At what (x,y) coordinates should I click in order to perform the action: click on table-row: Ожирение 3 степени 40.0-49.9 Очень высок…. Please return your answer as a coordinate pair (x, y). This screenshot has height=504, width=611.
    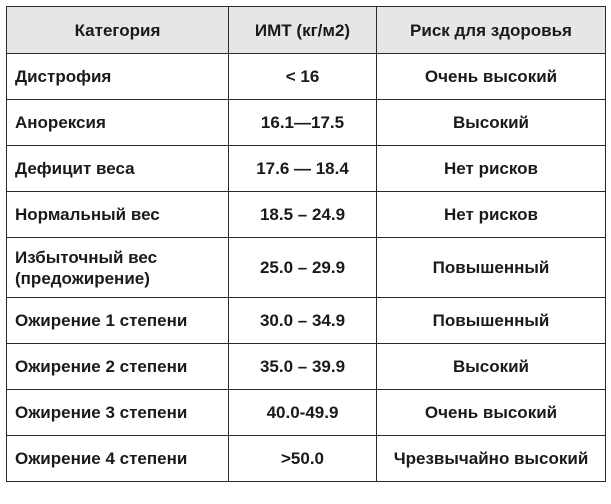
    Looking at the image, I should click on (306, 412).